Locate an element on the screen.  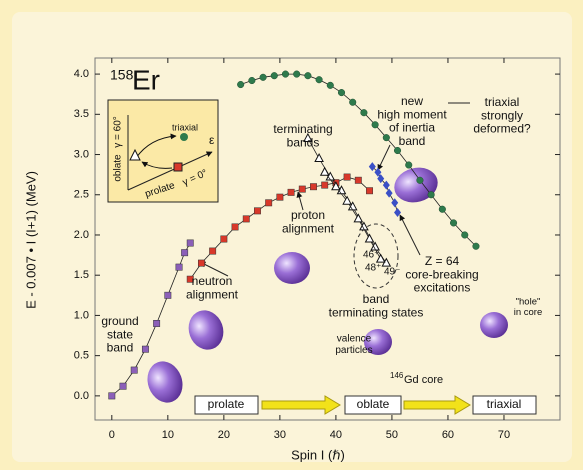
annotation: new is located at coordinates (412, 101).